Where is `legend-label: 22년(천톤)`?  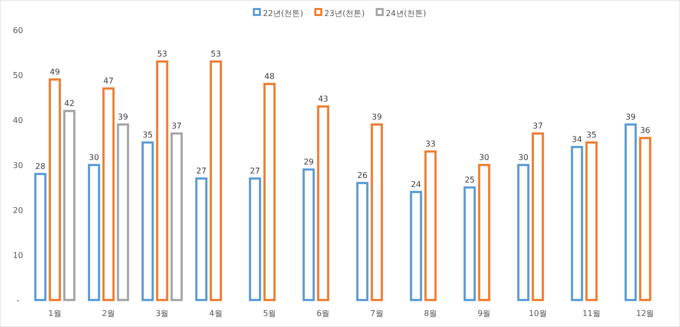
legend-label: 22년(천톤) is located at coordinates (283, 13).